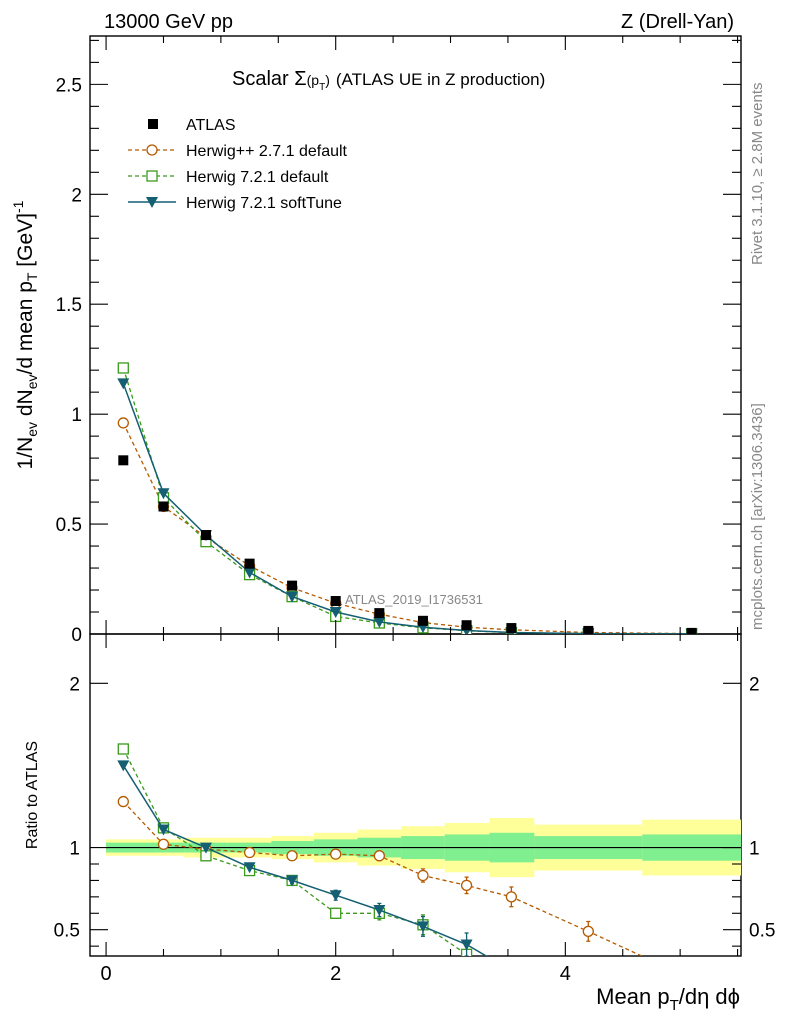  What do you see at coordinates (76, 195) in the screenshot?
I see `main-y-tick-label: 2` at bounding box center [76, 195].